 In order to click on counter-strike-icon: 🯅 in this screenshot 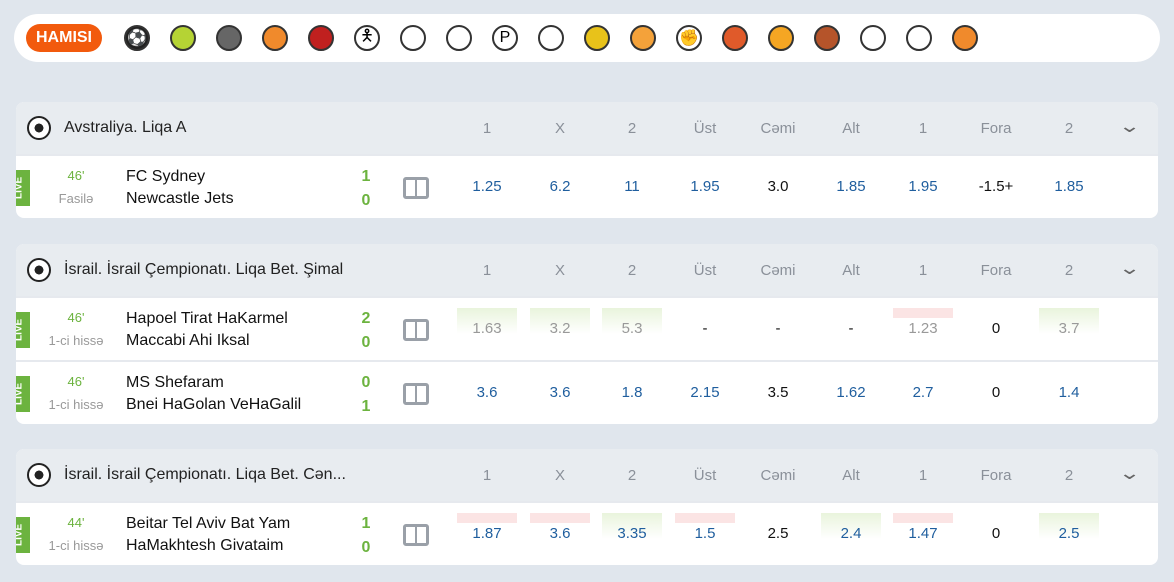, I will do `click(367, 38)`.